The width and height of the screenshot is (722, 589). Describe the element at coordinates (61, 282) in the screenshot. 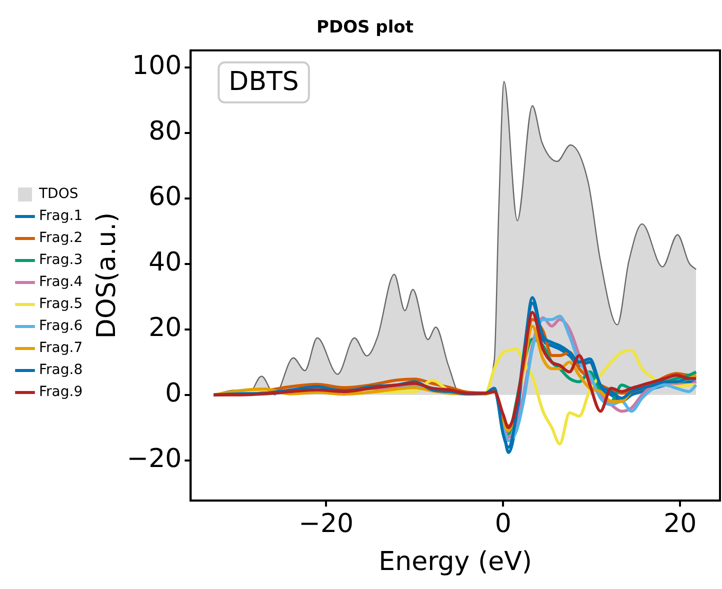

I see `legend-label: Frag.4` at that location.